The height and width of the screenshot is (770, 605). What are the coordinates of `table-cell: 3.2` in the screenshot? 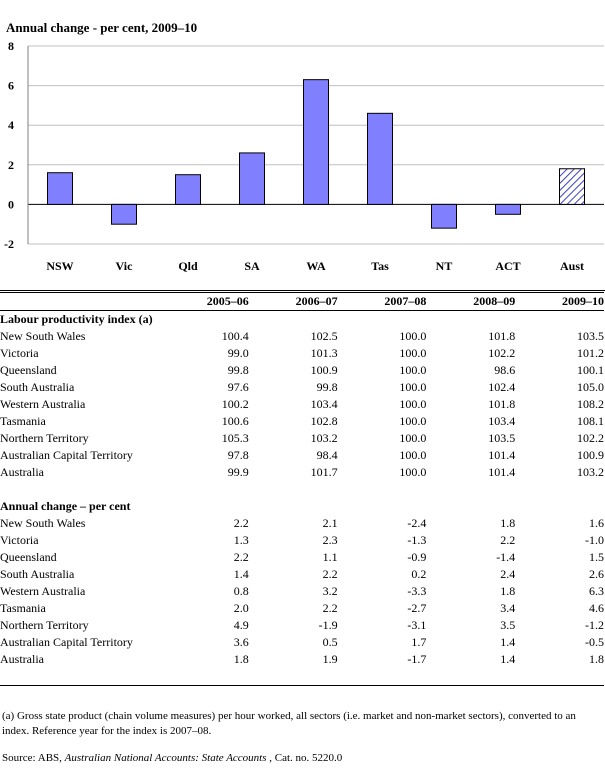 It's located at (330, 591).